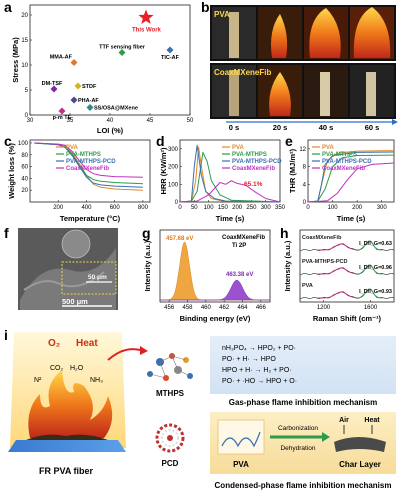 The width and height of the screenshot is (400, 495). What do you see at coordinates (76, 244) in the screenshot?
I see `sem-inset-circle` at bounding box center [76, 244].